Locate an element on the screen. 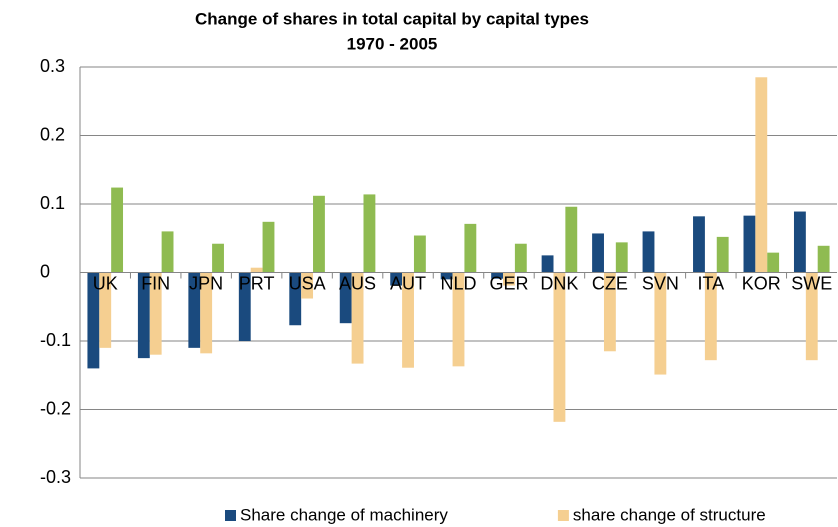 This screenshot has width=838, height=527. x-tick-label: JPN is located at coordinates (206, 283).